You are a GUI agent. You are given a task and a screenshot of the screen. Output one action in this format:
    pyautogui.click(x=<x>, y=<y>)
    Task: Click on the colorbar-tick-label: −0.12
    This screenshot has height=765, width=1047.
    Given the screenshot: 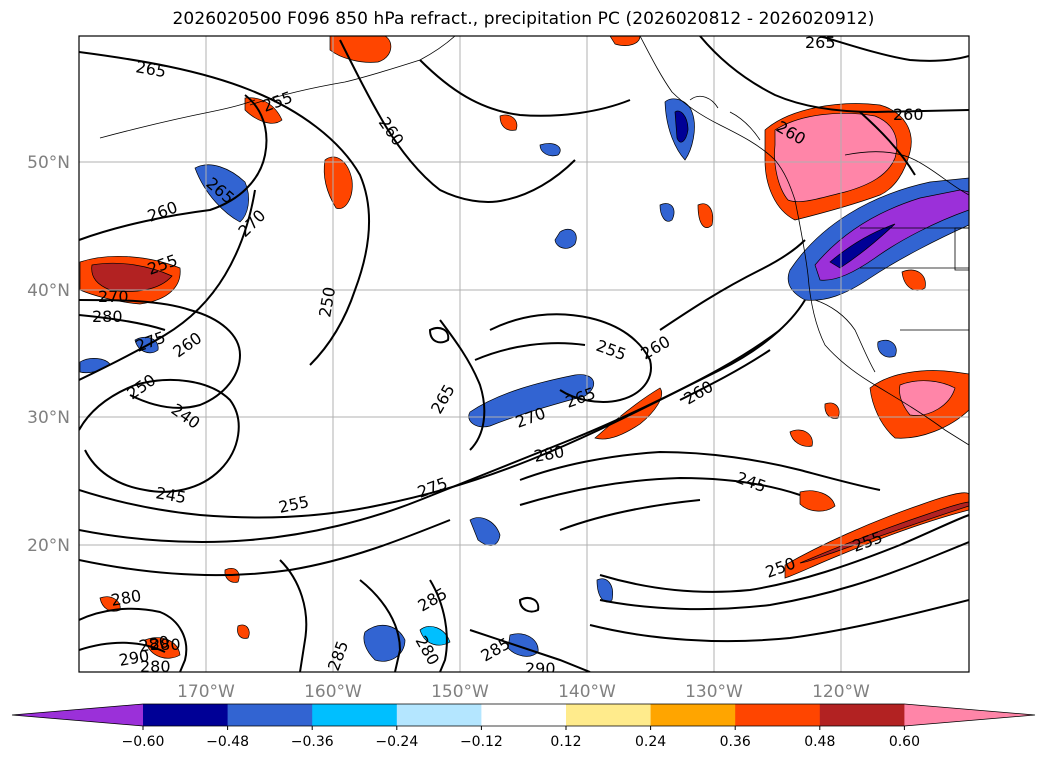 What is the action you would take?
    pyautogui.click(x=481, y=742)
    